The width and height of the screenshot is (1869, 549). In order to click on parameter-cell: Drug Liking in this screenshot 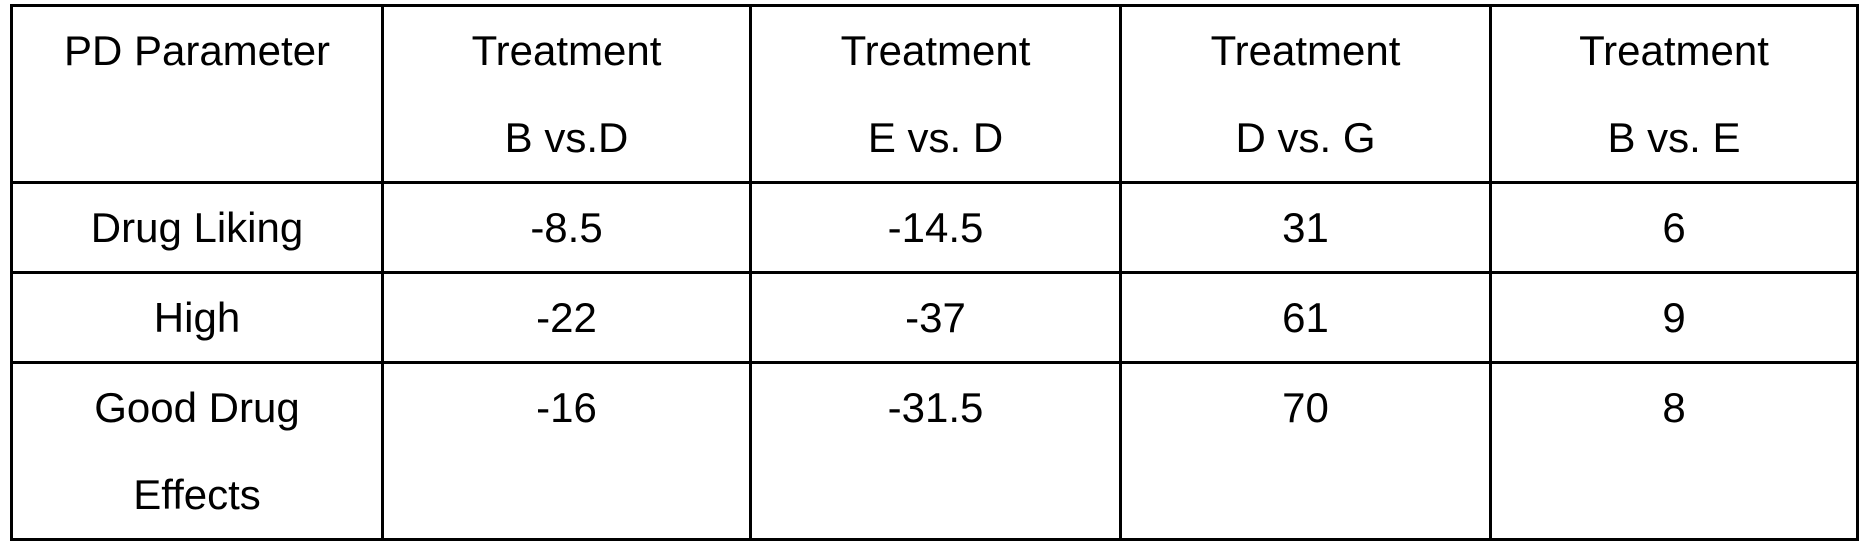, I will do `click(197, 228)`.